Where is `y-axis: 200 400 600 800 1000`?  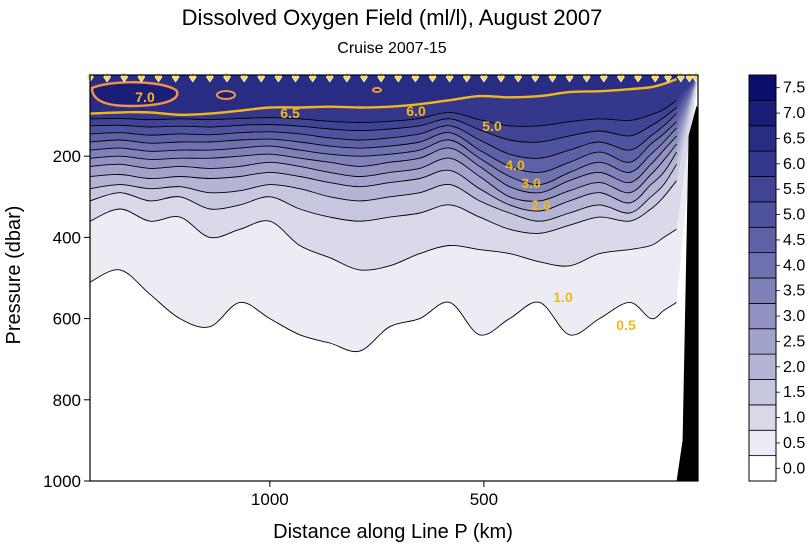 y-axis: 200 400 600 800 1000 is located at coordinates (66, 319).